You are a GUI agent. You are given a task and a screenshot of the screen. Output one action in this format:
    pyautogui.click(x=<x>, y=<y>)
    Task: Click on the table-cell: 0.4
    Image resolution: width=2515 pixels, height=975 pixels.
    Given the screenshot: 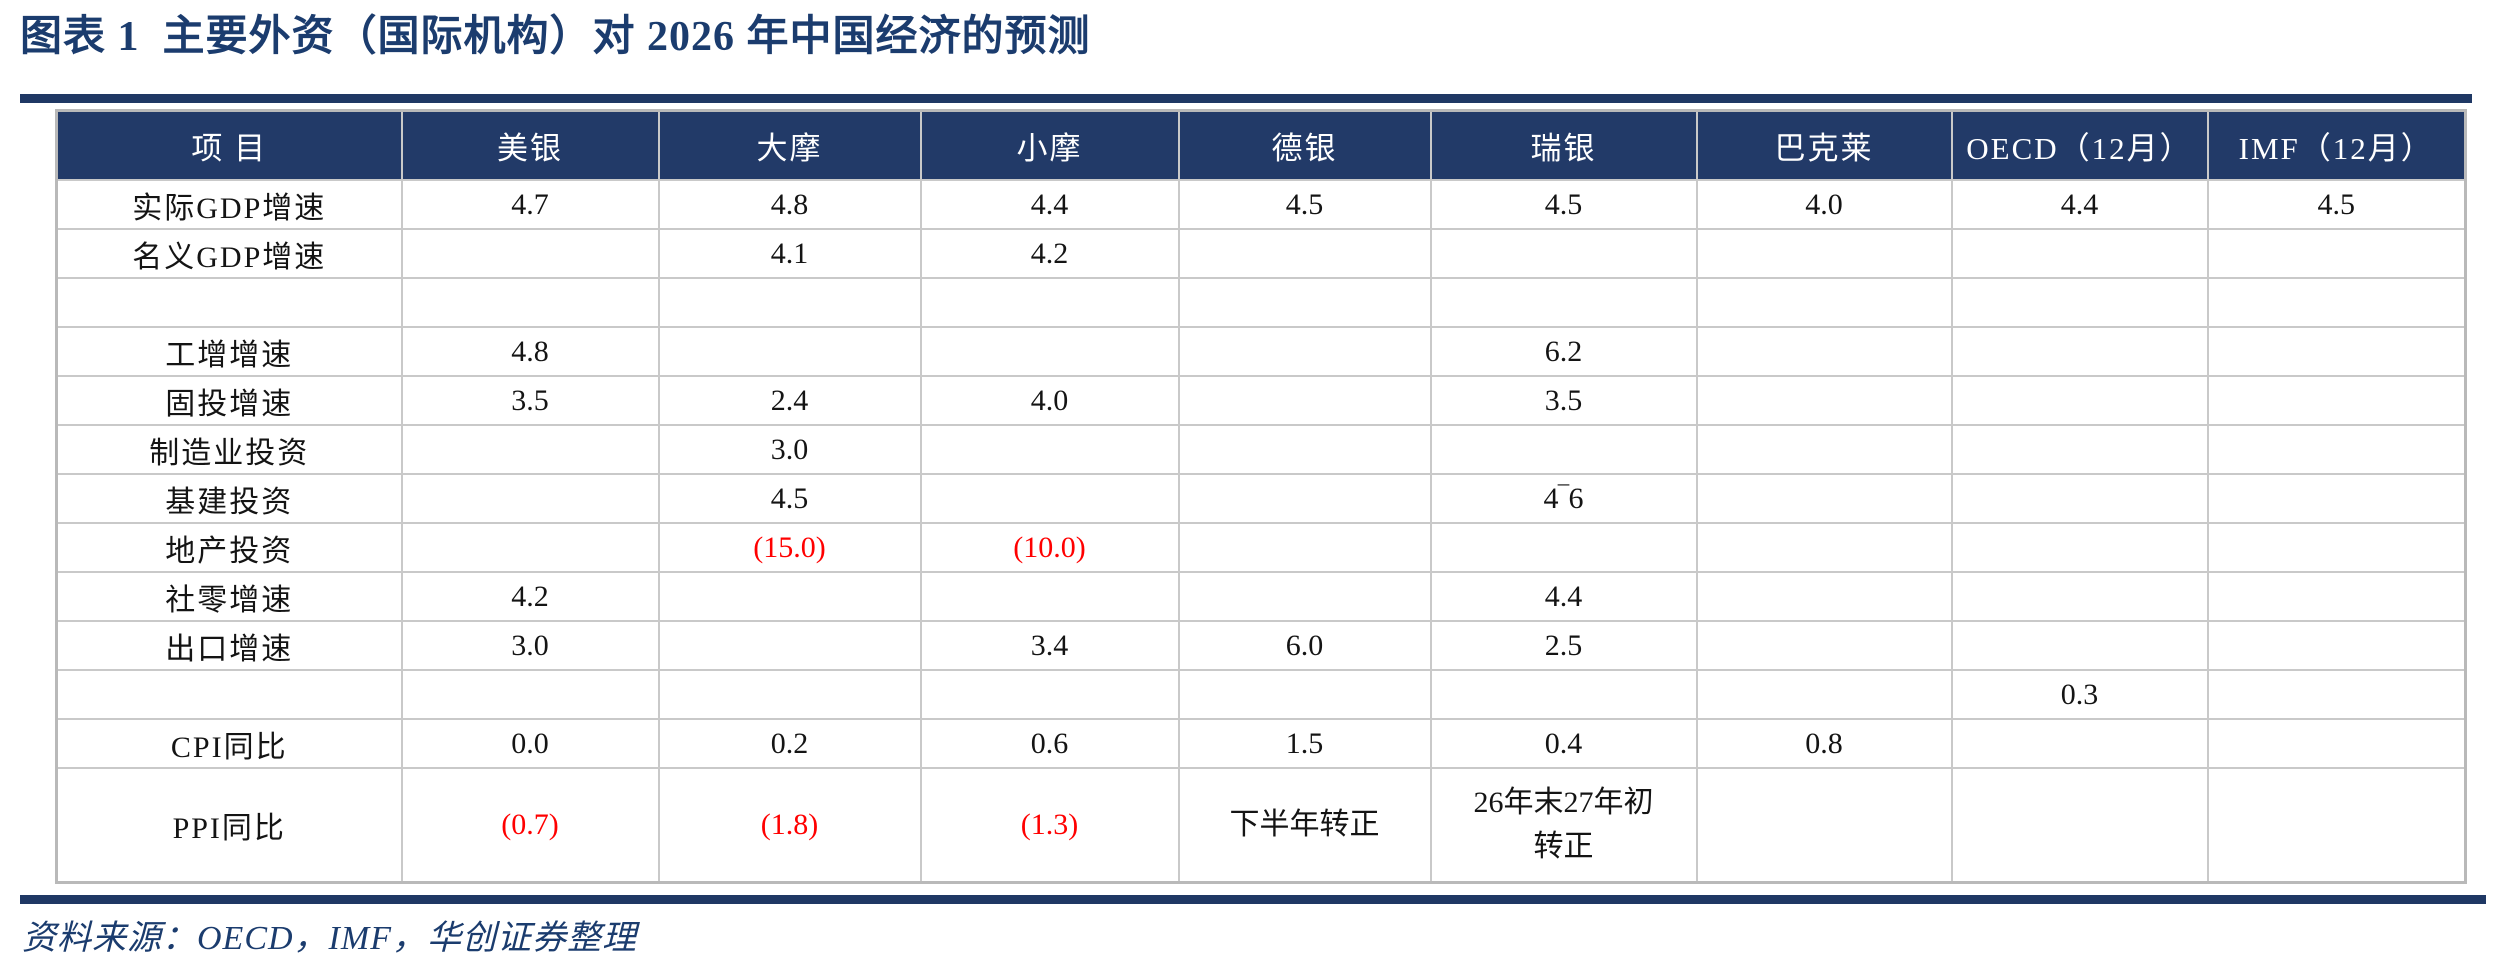 What is the action you would take?
    pyautogui.click(x=1563, y=743)
    